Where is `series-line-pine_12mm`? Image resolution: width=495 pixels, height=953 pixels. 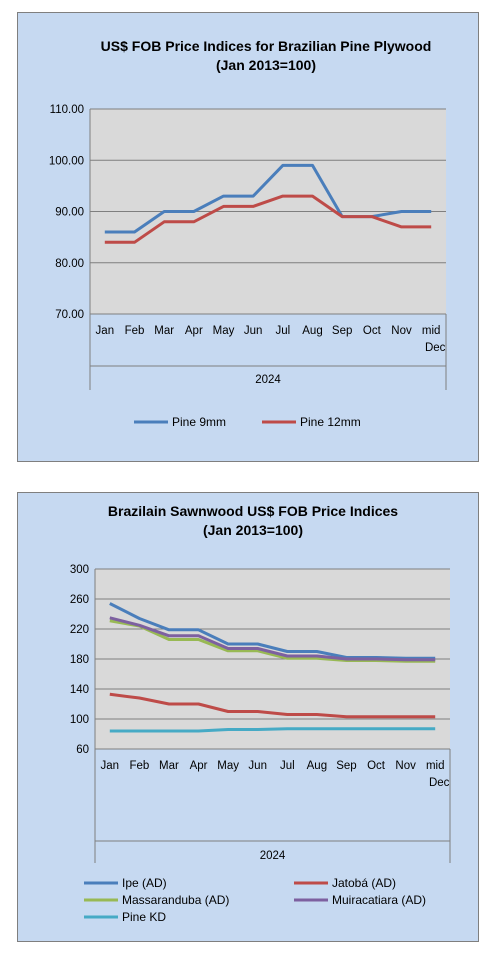 series-line-pine_12mm is located at coordinates (268, 219).